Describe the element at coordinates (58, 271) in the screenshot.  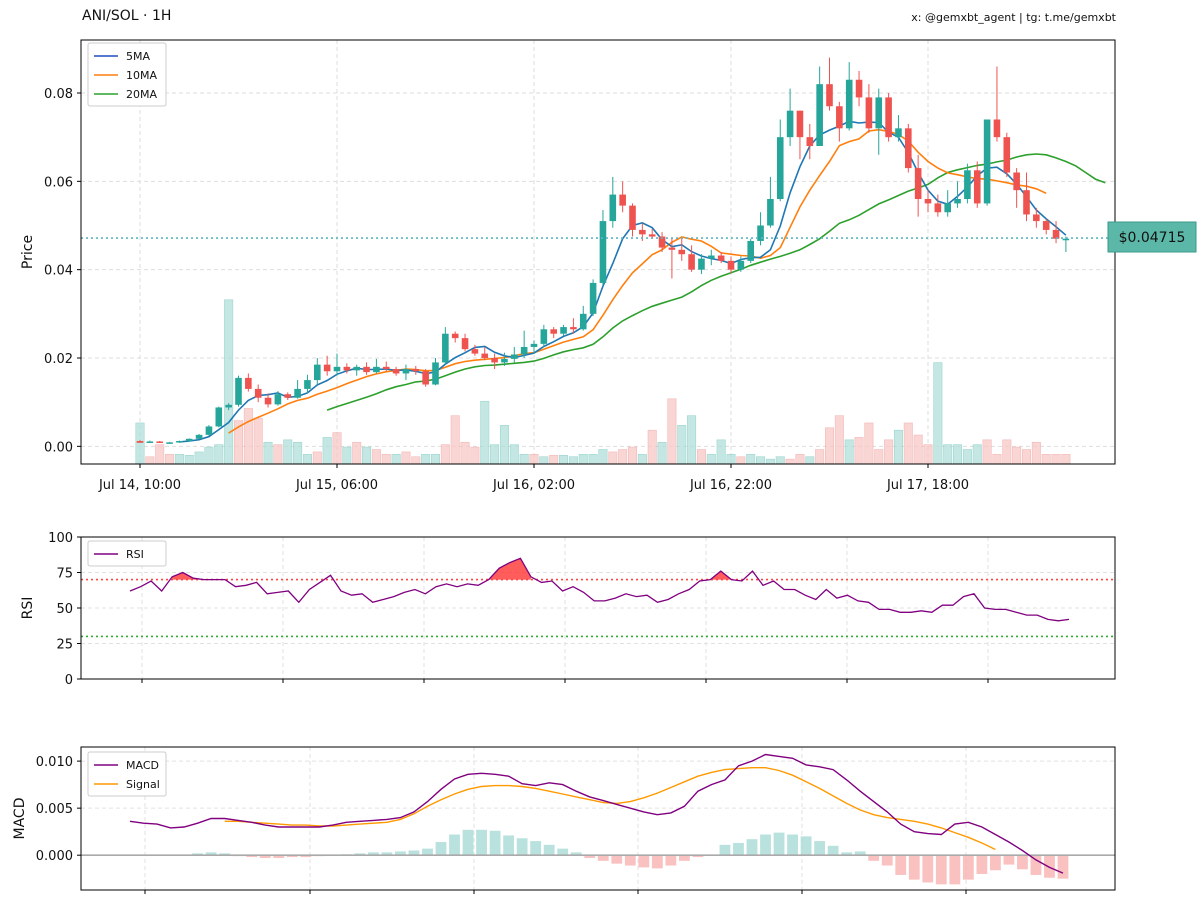
I see `y-tick-label: 0.04` at that location.